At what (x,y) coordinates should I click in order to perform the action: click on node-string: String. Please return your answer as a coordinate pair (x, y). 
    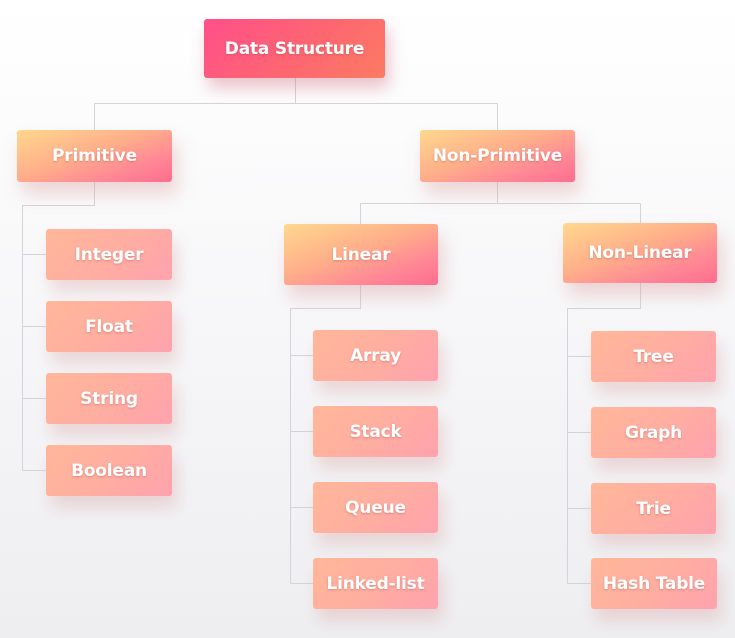
    Looking at the image, I should click on (109, 398).